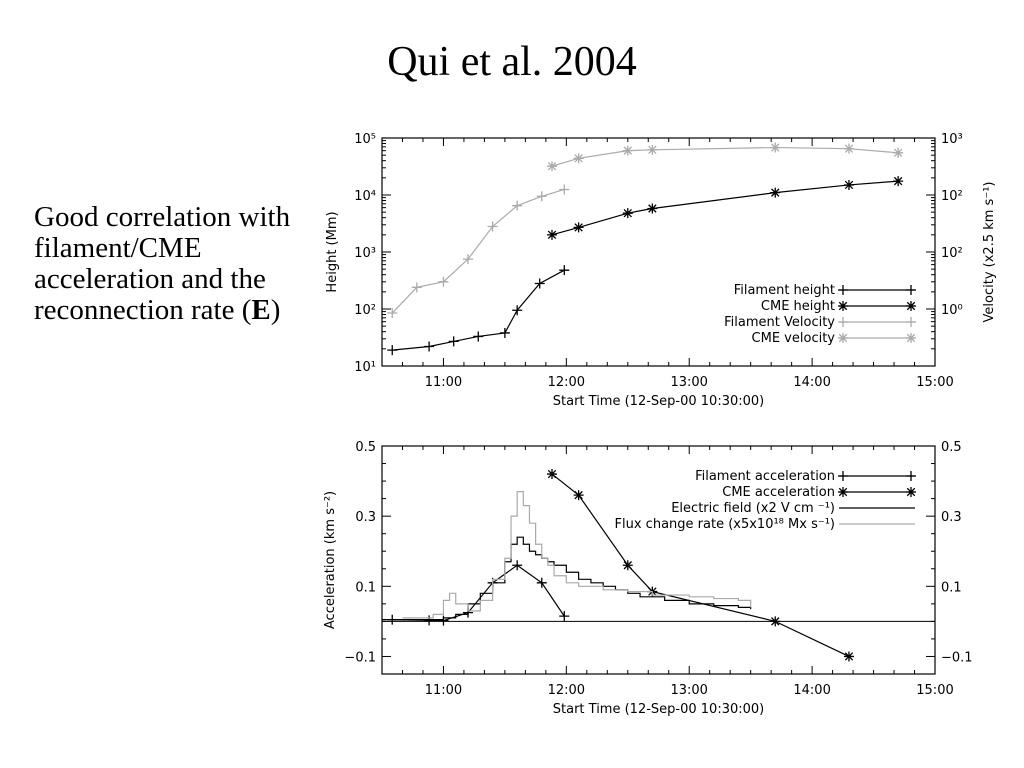 This screenshot has height=768, width=1024. What do you see at coordinates (261, 310) in the screenshot?
I see `side-text-bold: E` at bounding box center [261, 310].